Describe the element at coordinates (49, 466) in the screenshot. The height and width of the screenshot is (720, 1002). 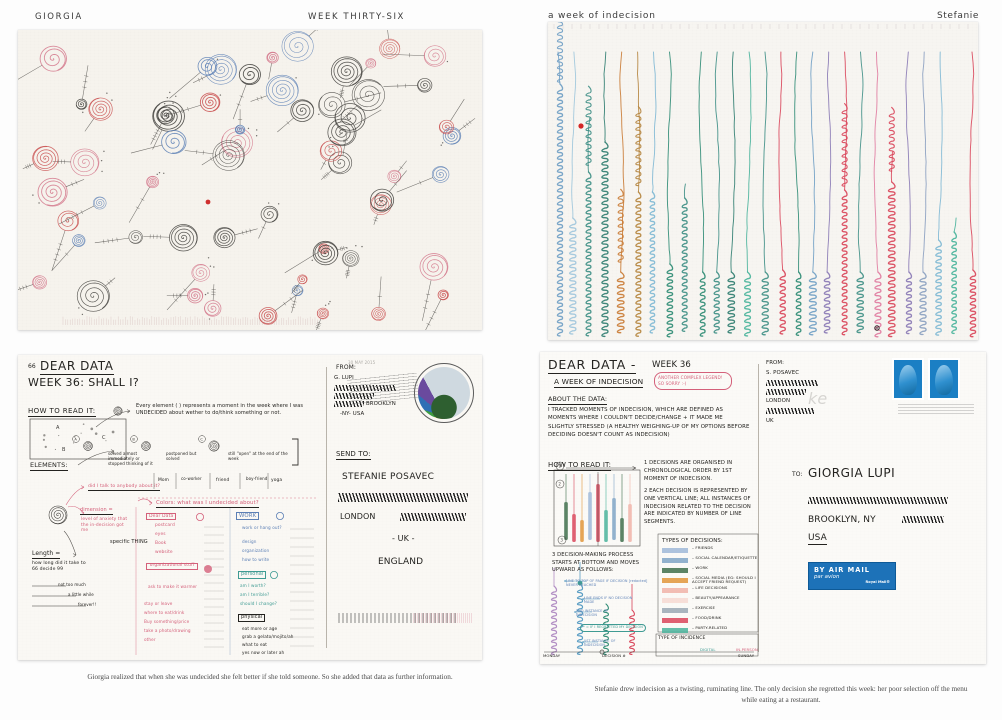
I see `elements-label: ELEMENTS:` at that location.